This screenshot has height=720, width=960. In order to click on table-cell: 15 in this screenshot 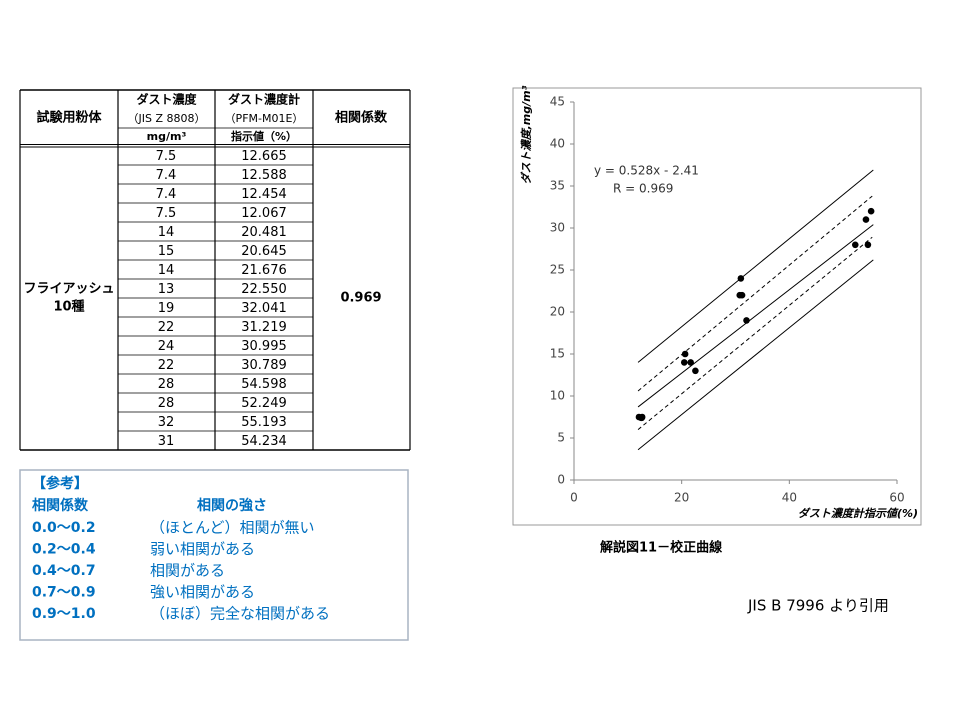, I will do `click(166, 251)`.